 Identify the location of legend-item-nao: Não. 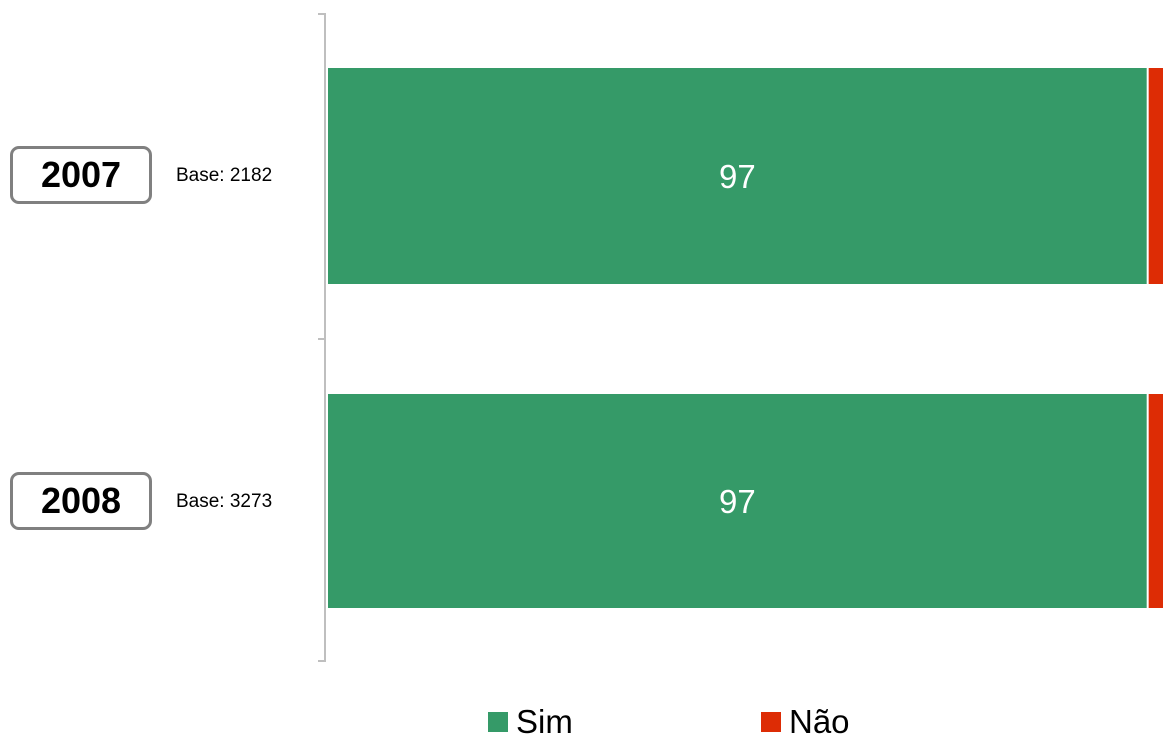
(805, 722).